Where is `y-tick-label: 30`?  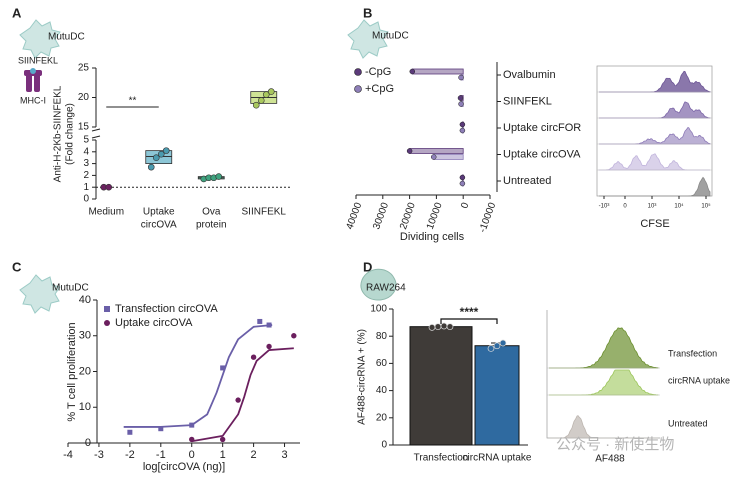
y-tick-label: 30 is located at coordinates (85, 336).